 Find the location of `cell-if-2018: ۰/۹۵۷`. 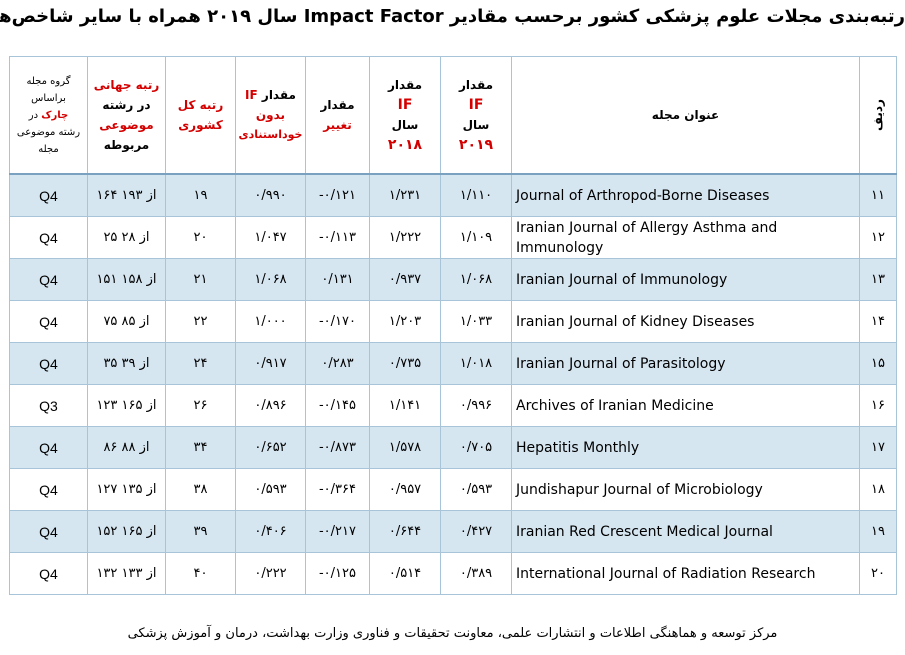

cell-if-2018: ۰/۹۵۷ is located at coordinates (405, 489).